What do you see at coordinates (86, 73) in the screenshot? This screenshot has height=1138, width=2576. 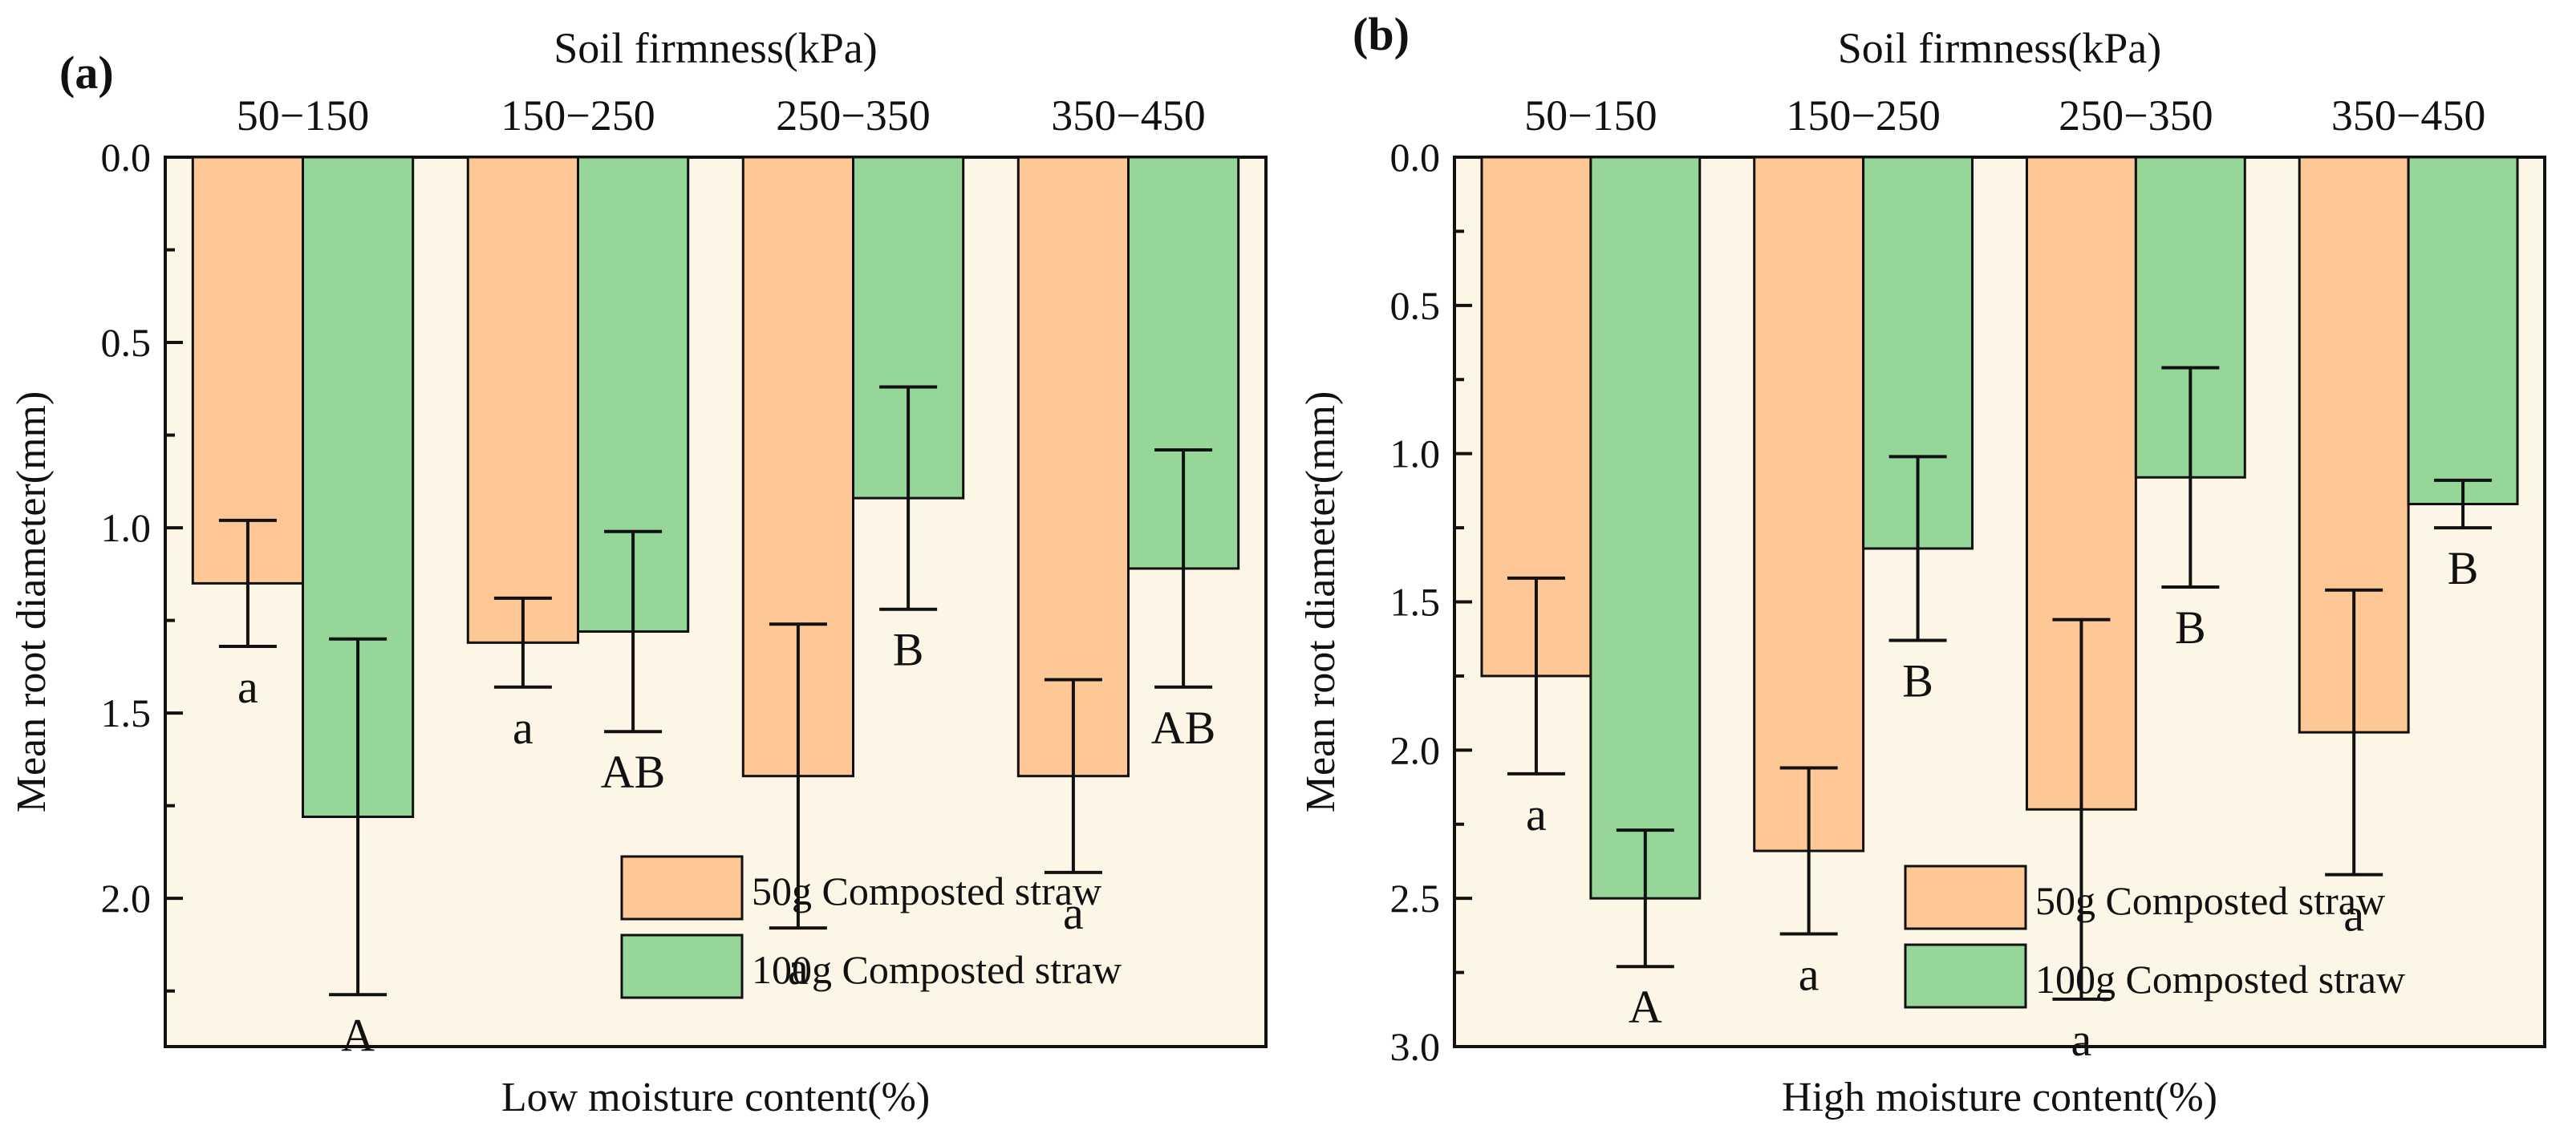 I see `panel-label: (a)` at bounding box center [86, 73].